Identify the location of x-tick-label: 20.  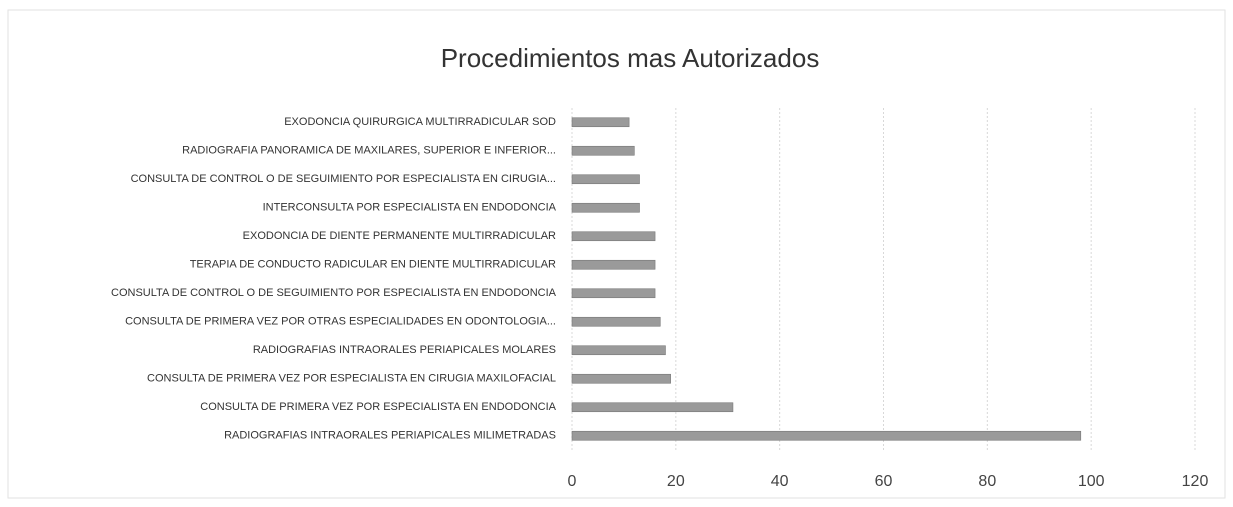
(676, 481).